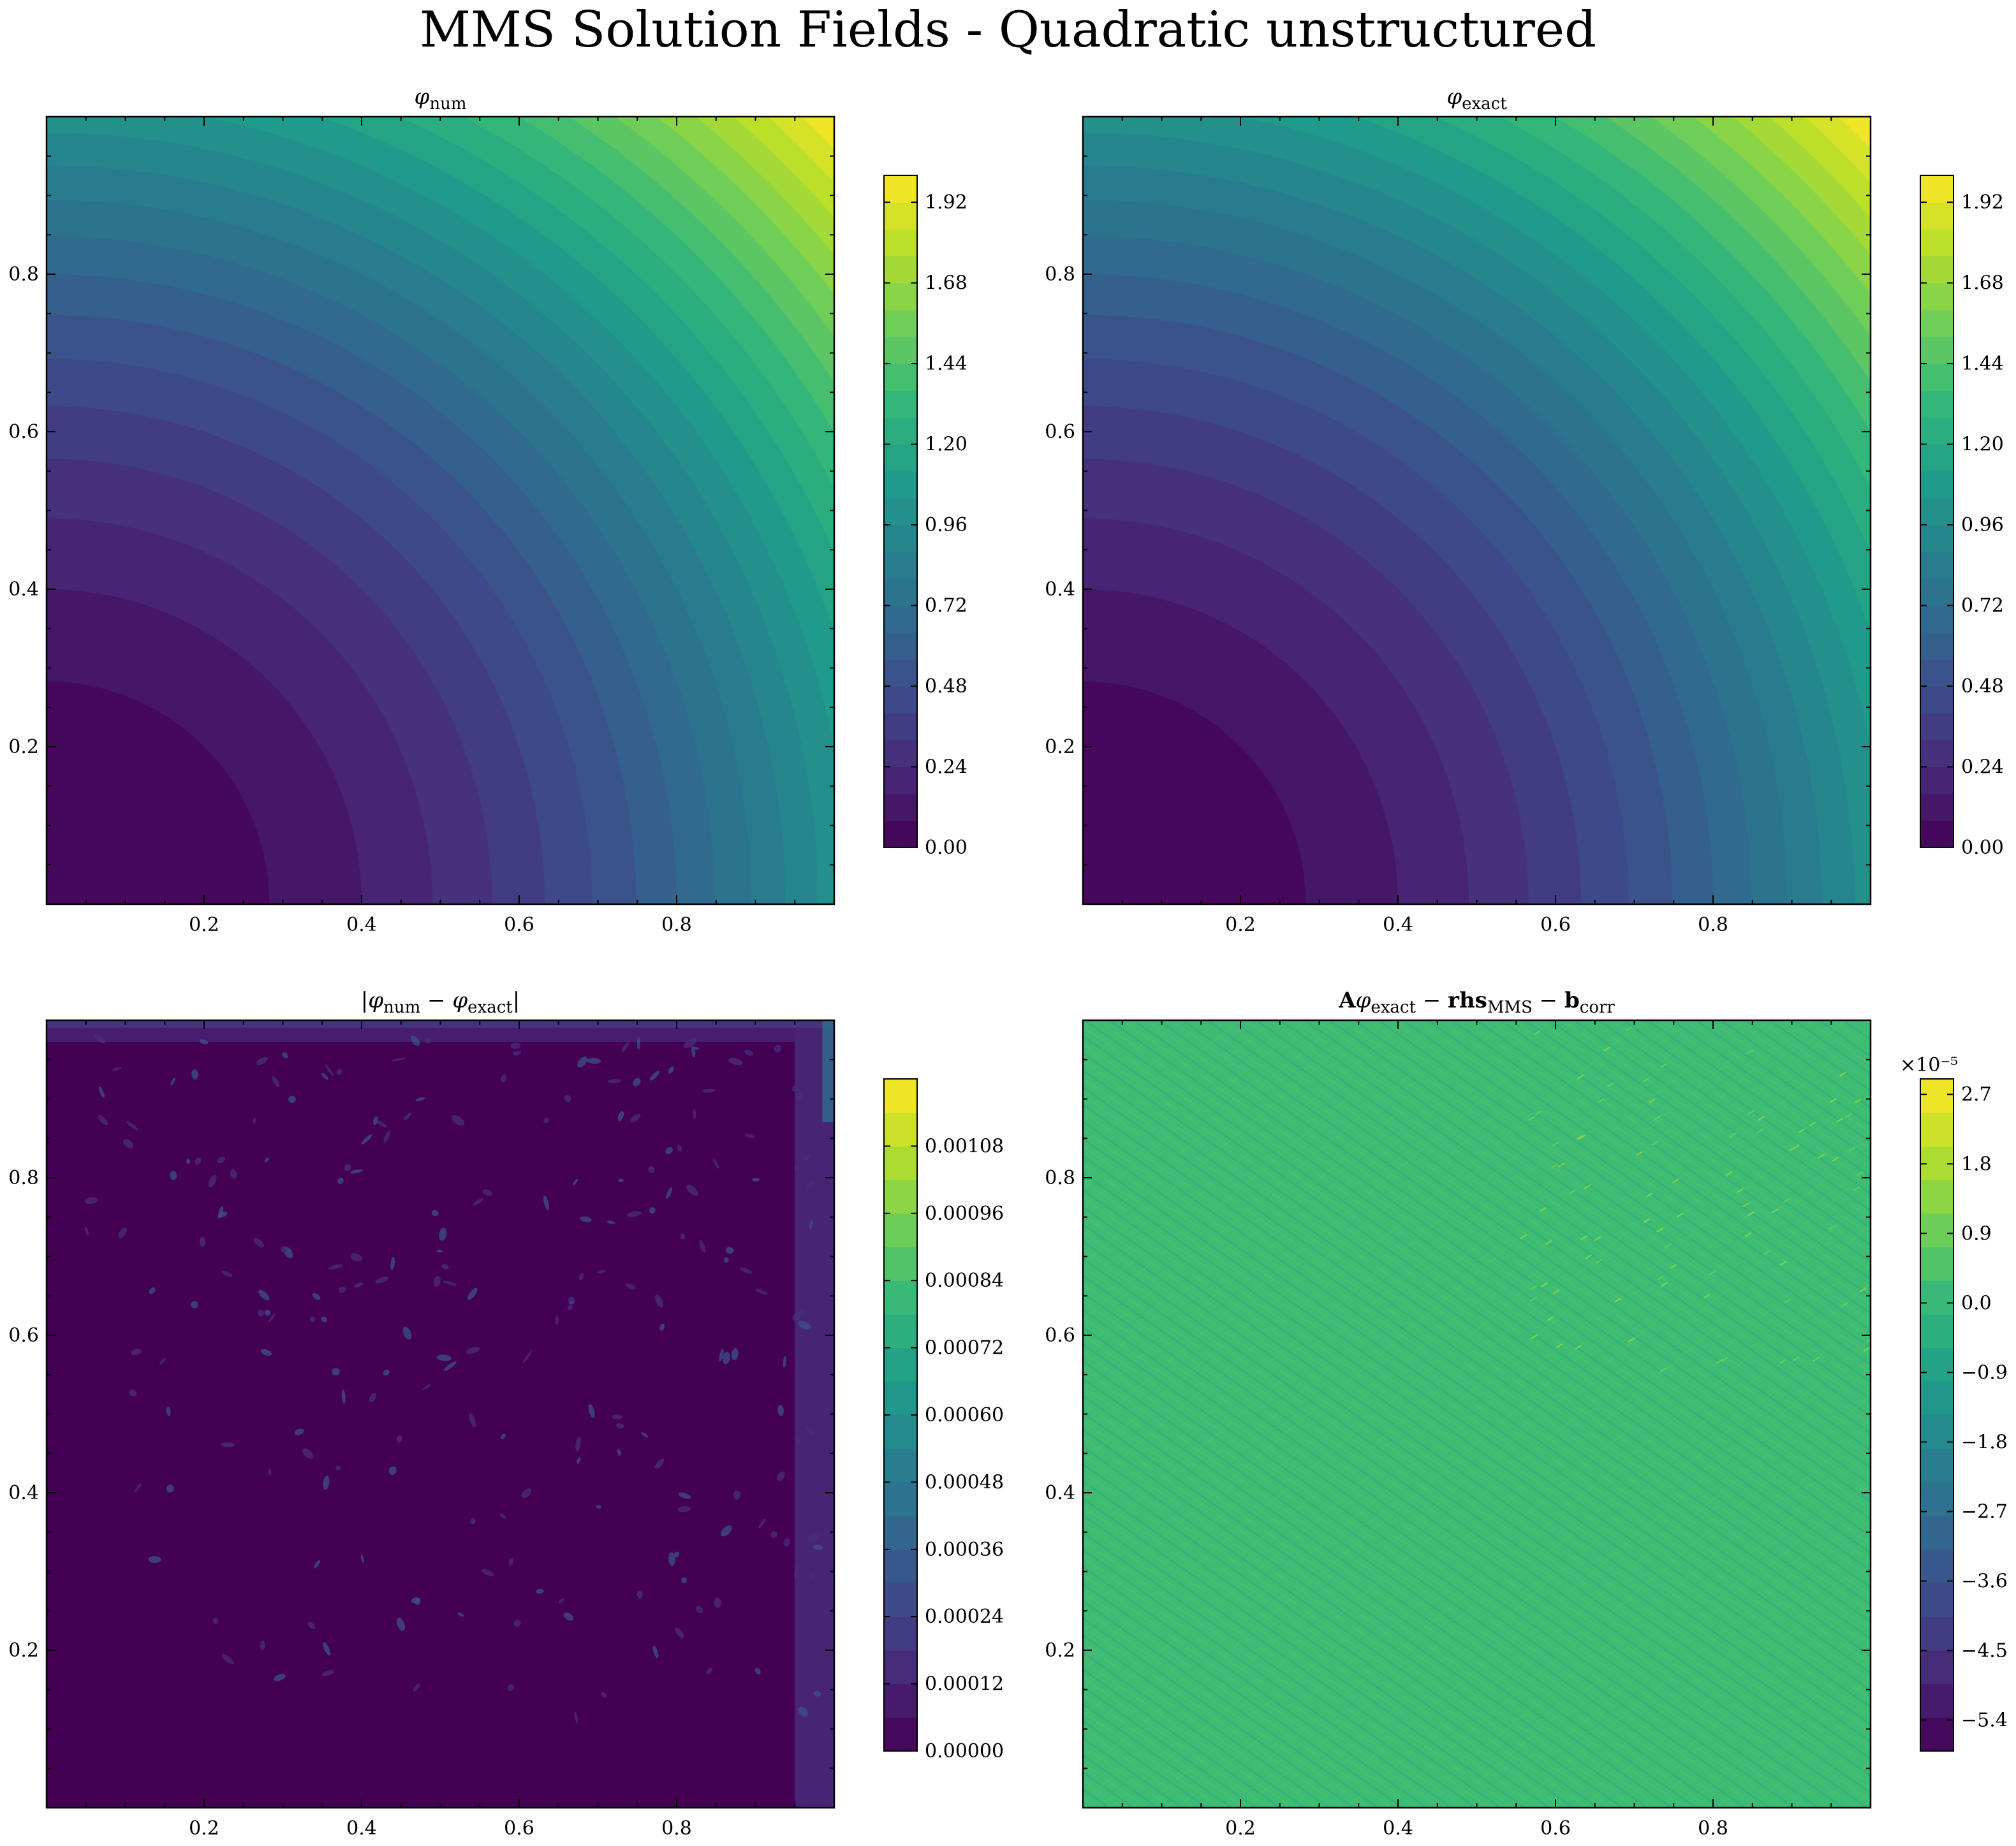 The width and height of the screenshot is (2016, 1846). Describe the element at coordinates (158, 792) in the screenshot. I see `contour-band` at that location.